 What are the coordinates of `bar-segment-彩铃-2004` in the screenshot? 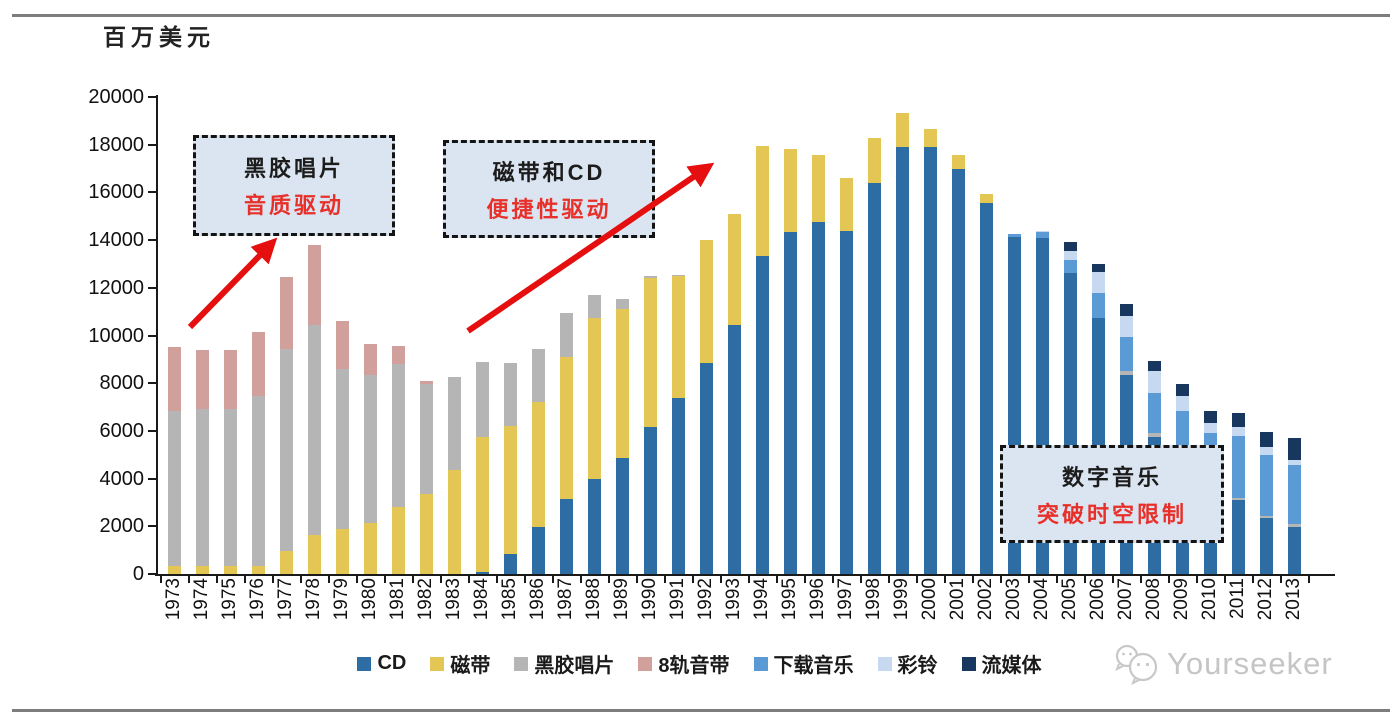 It's located at (1042, 231).